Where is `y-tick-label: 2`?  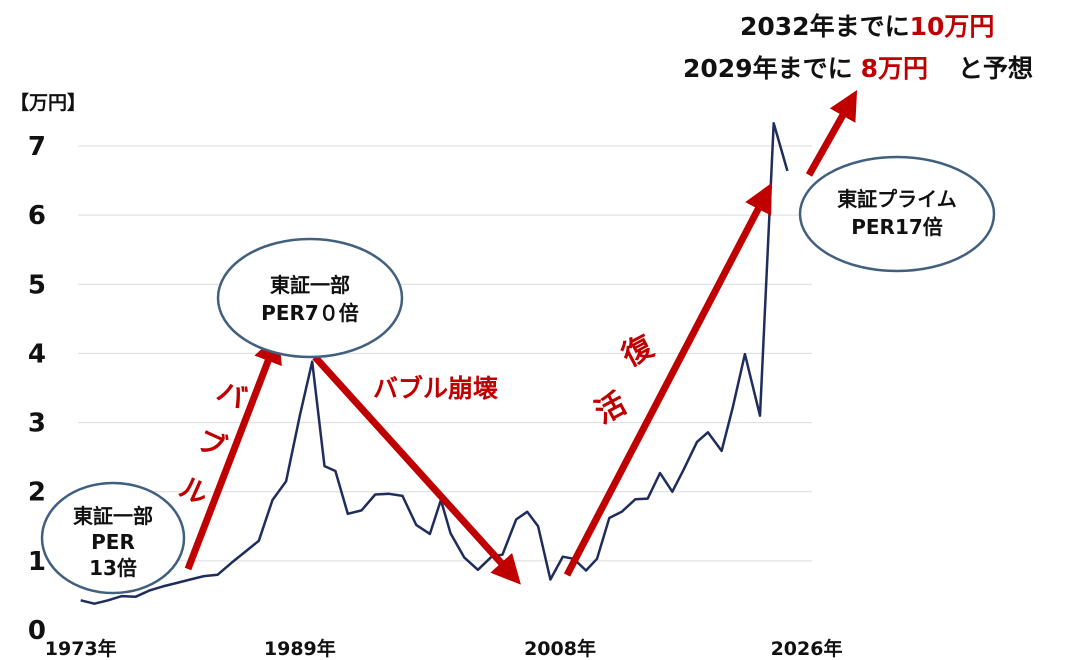
y-tick-label: 2 is located at coordinates (37, 493).